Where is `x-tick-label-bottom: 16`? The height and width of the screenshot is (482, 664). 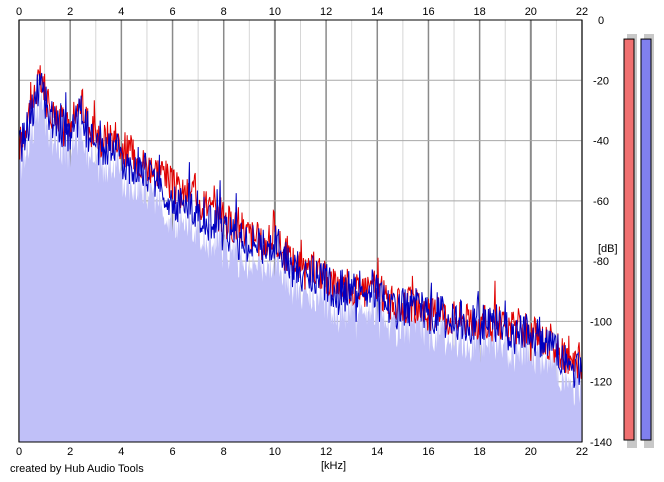 x-tick-label-bottom: 16 is located at coordinates (428, 452).